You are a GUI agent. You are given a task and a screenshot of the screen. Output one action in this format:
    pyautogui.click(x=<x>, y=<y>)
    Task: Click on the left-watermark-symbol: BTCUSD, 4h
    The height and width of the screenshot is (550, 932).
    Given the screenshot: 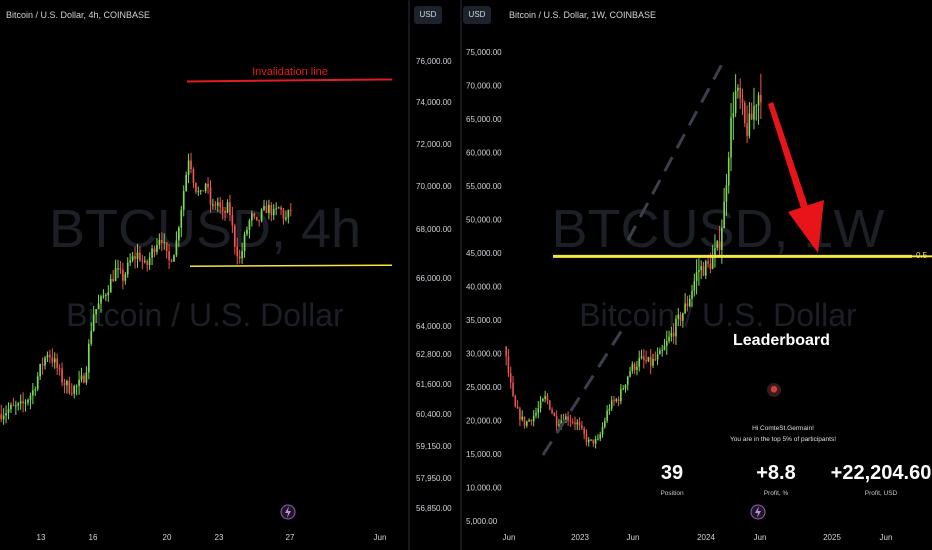 What is the action you would take?
    pyautogui.click(x=205, y=229)
    